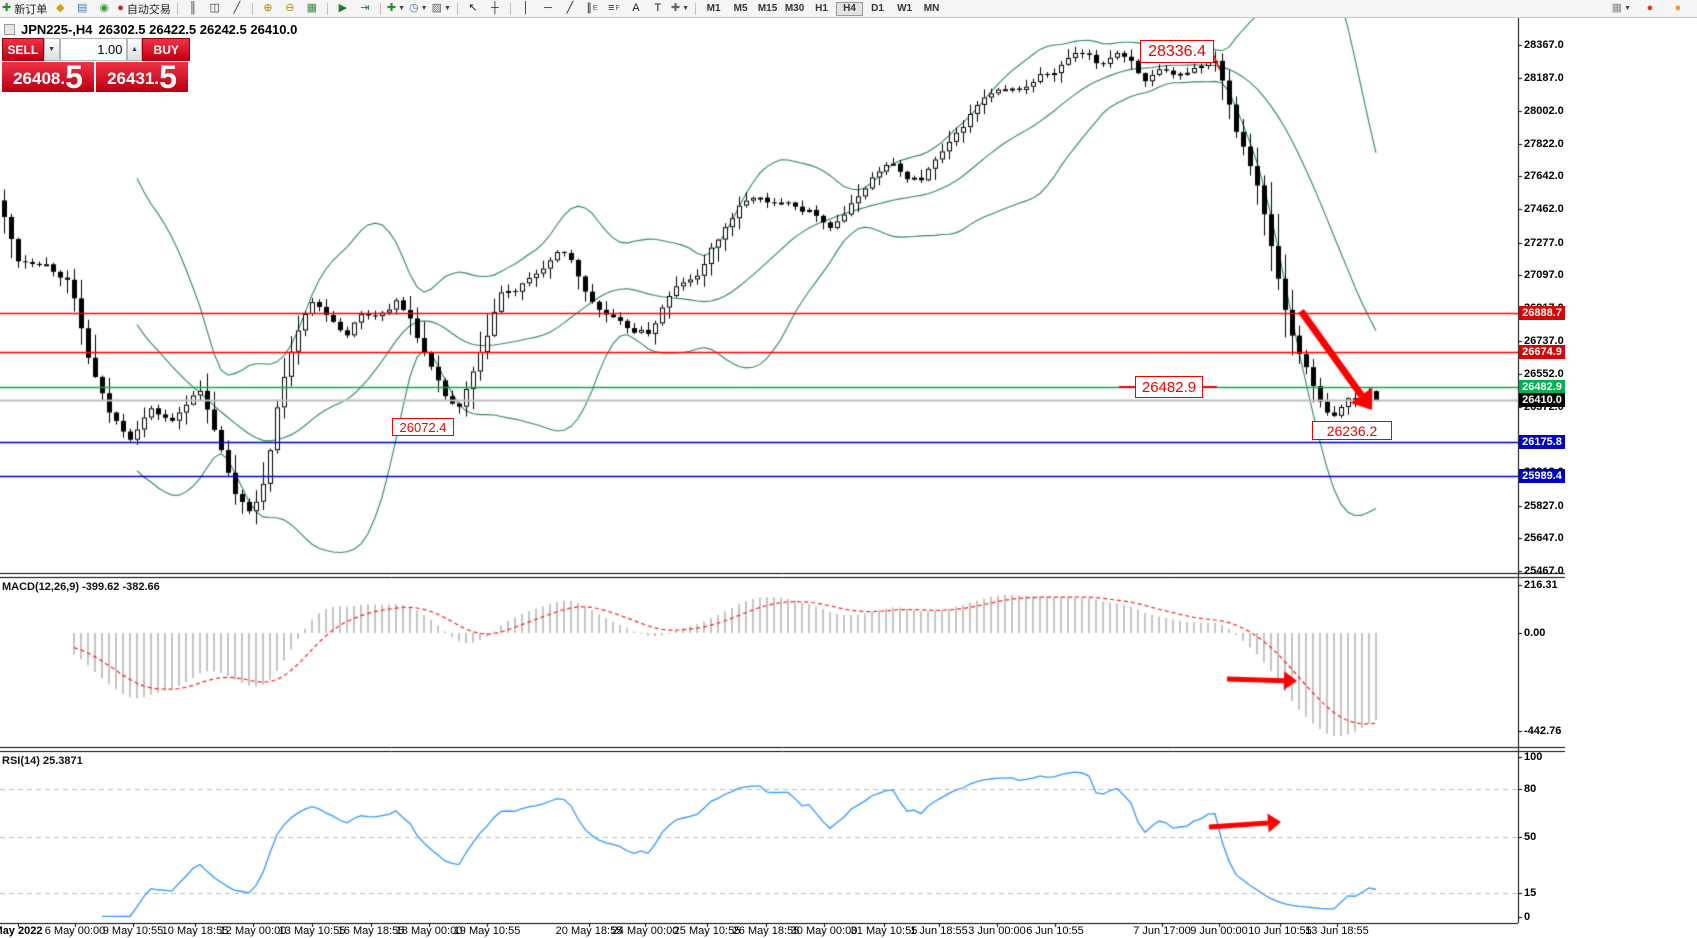  I want to click on timeframe-m5-button: M5, so click(740, 8).